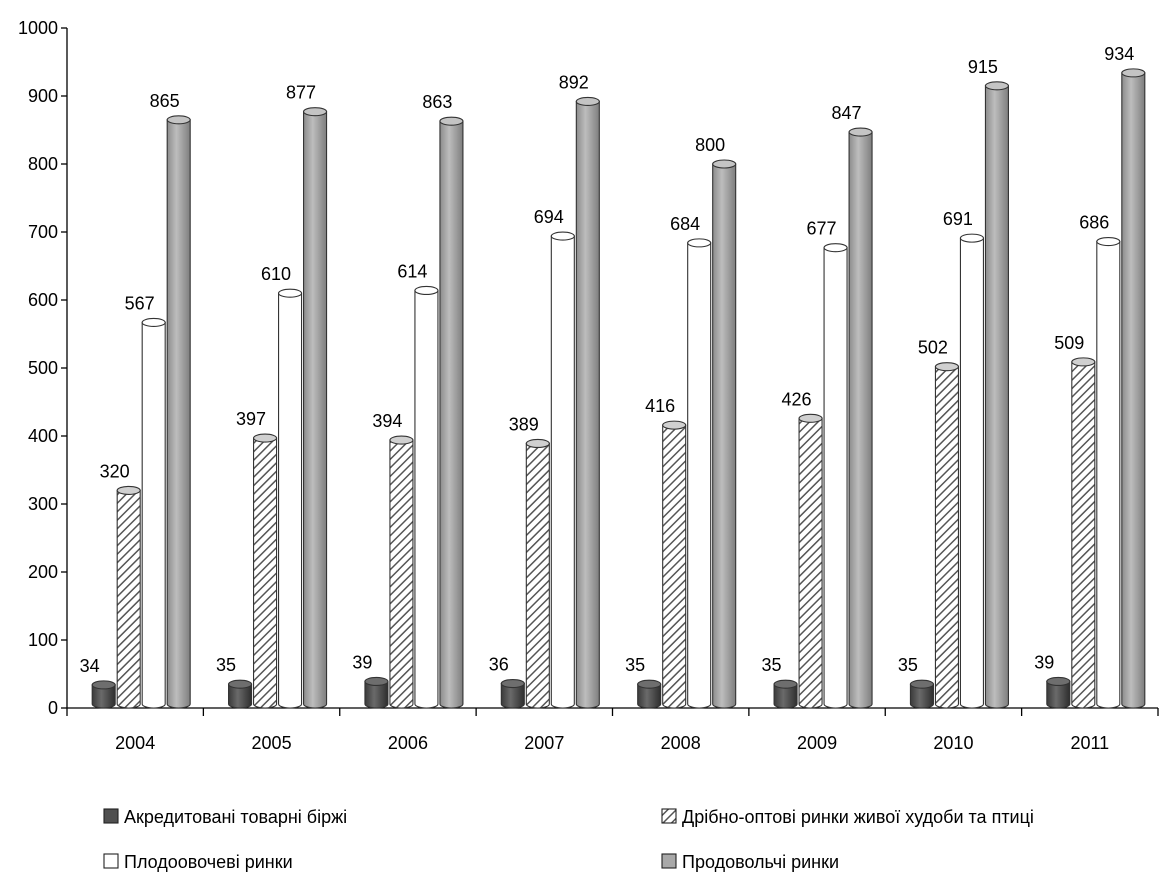 The height and width of the screenshot is (884, 1162). I want to click on x-tick-label: 2011, so click(1089, 743).